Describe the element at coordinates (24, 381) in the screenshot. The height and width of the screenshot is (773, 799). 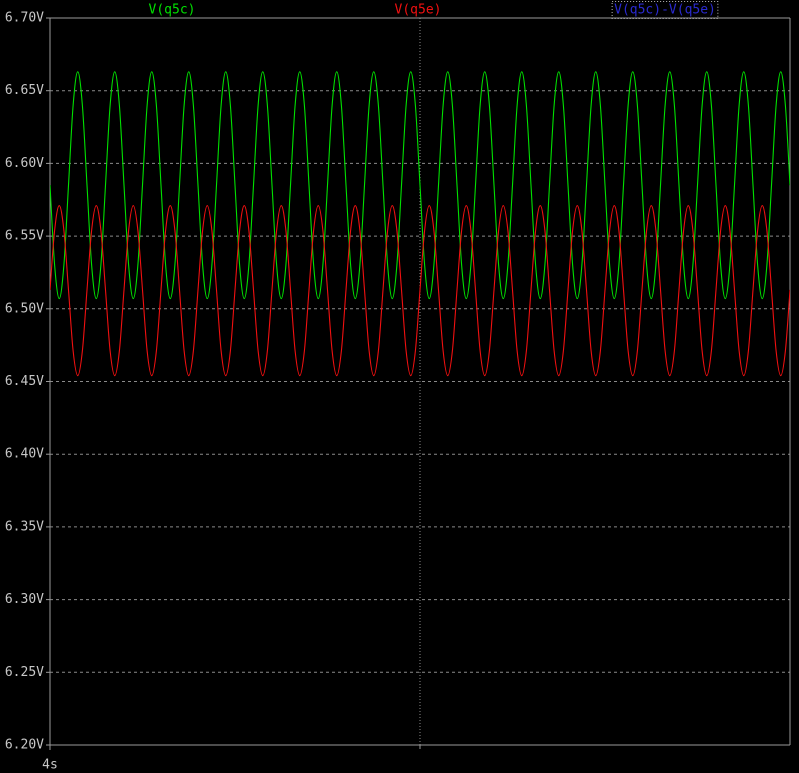
I see `y-tick-label: 6.45V` at that location.